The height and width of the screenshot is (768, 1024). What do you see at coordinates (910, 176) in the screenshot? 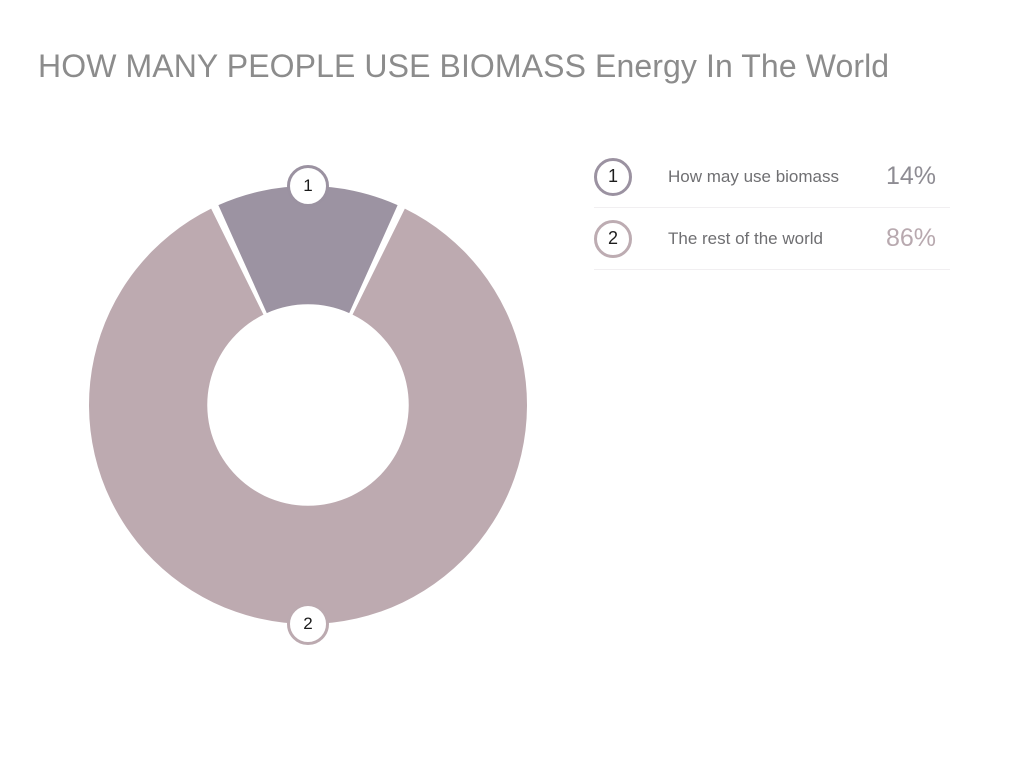
I see `legend-value-1: 14%` at bounding box center [910, 176].